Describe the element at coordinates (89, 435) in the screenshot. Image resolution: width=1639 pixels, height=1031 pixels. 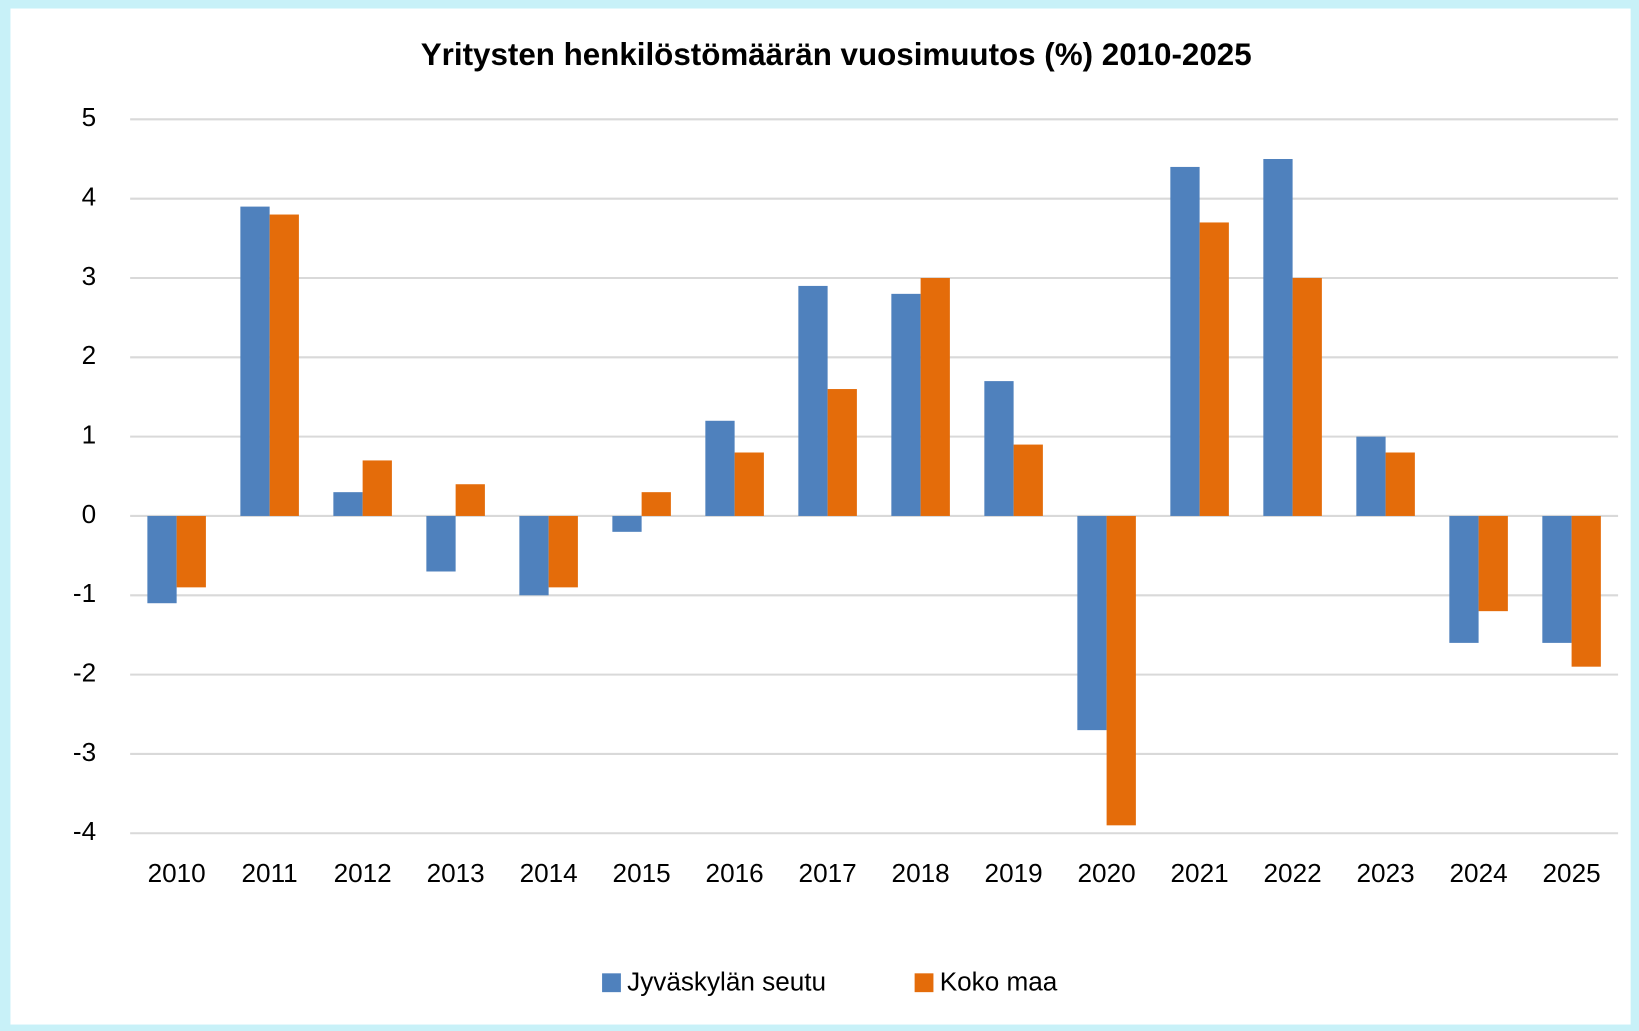
I see `y-tick-label: 1` at that location.